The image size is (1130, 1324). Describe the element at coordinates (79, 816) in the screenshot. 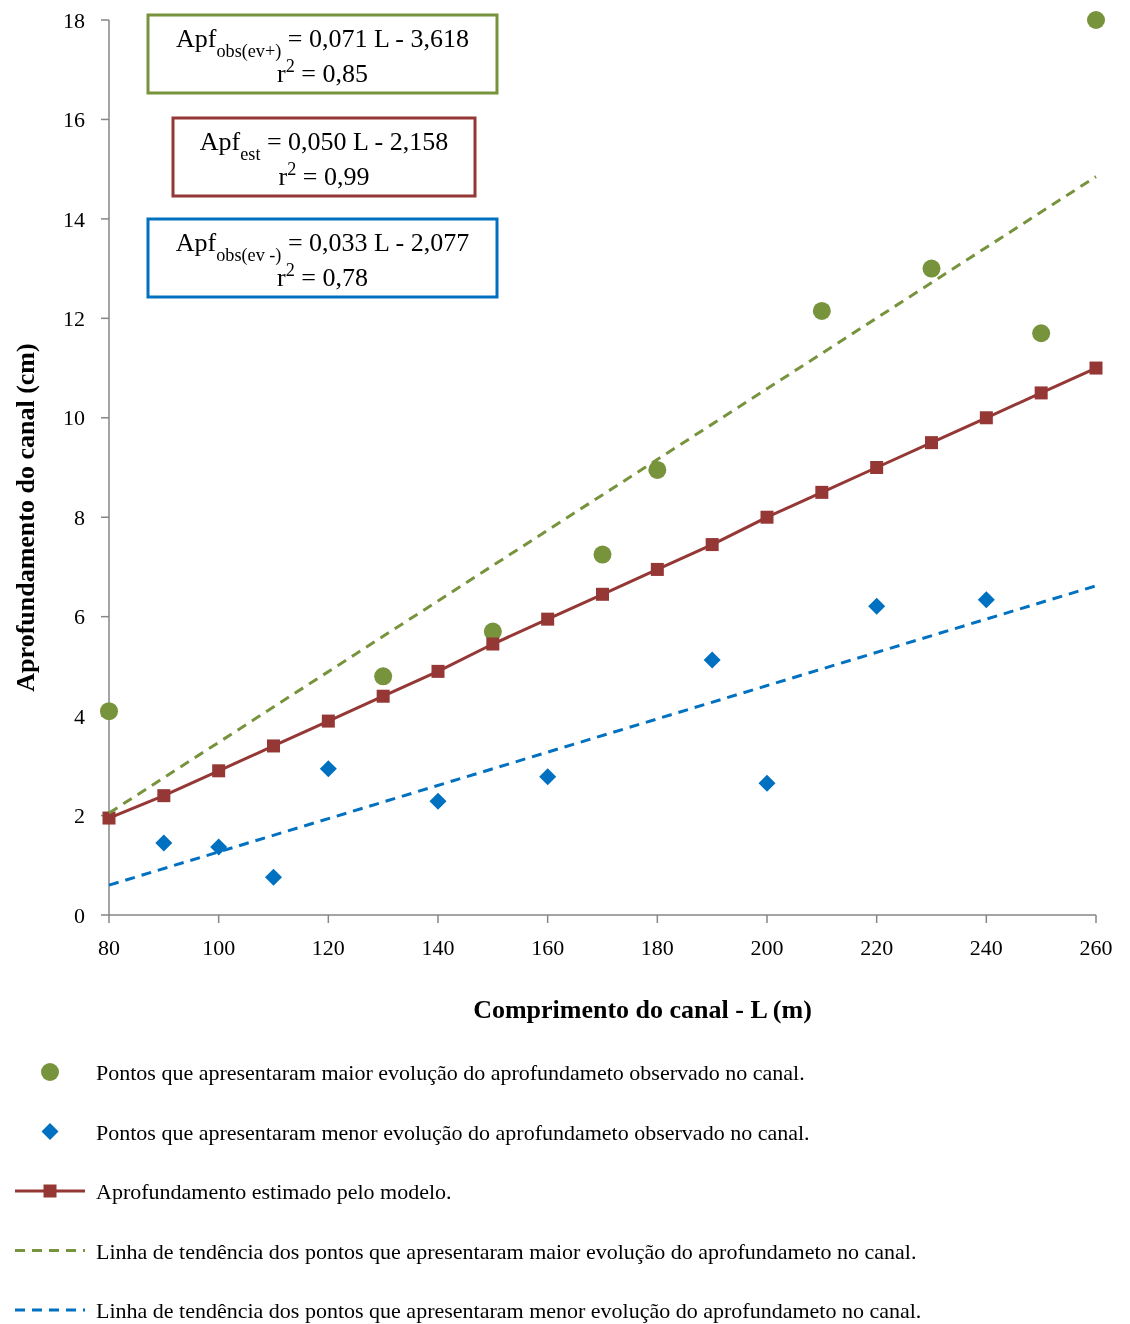

I see `y-tick-label: 2` at that location.